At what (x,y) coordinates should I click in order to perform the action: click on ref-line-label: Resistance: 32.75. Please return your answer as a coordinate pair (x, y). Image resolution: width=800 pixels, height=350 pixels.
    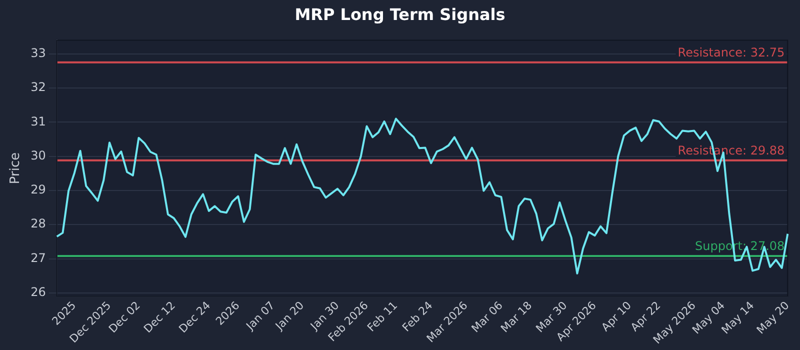
    Looking at the image, I should click on (731, 53).